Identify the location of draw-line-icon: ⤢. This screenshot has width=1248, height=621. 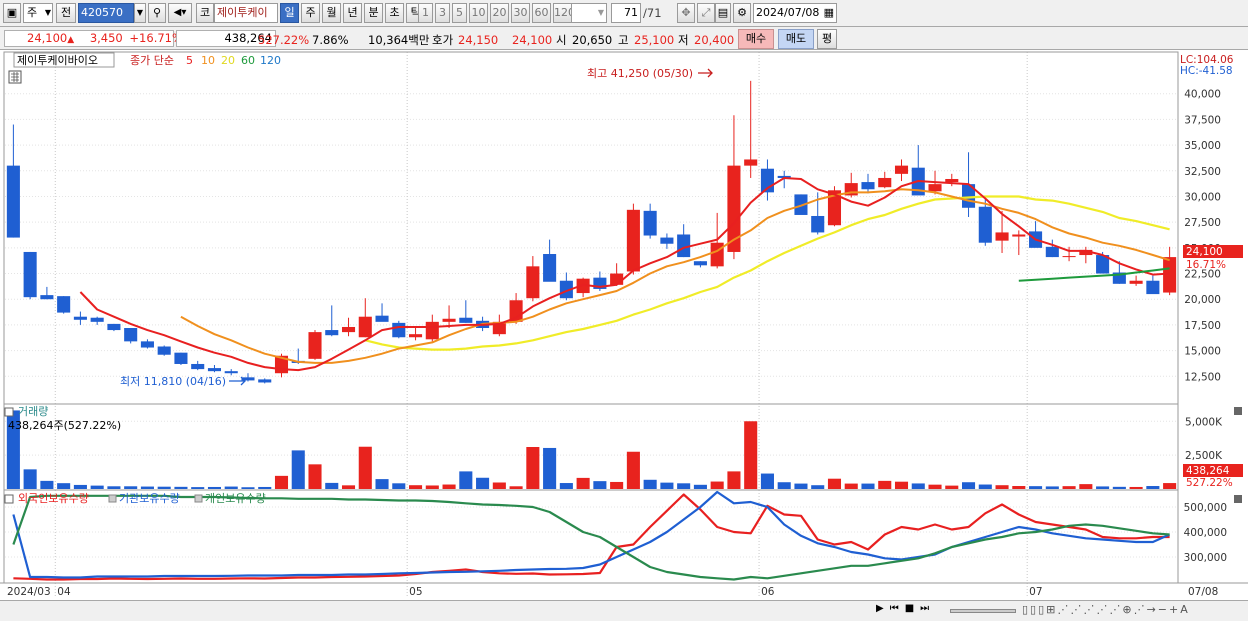
(706, 13).